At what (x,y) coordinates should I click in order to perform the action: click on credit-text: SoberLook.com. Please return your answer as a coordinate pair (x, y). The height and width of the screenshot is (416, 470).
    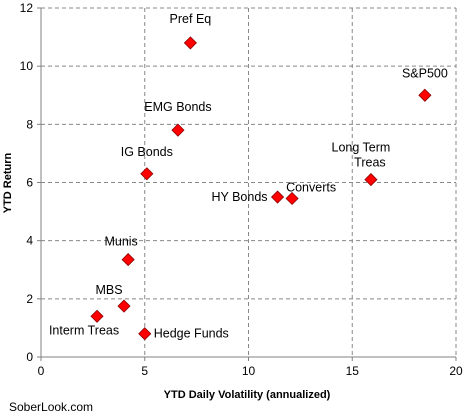
    Looking at the image, I should click on (51, 407).